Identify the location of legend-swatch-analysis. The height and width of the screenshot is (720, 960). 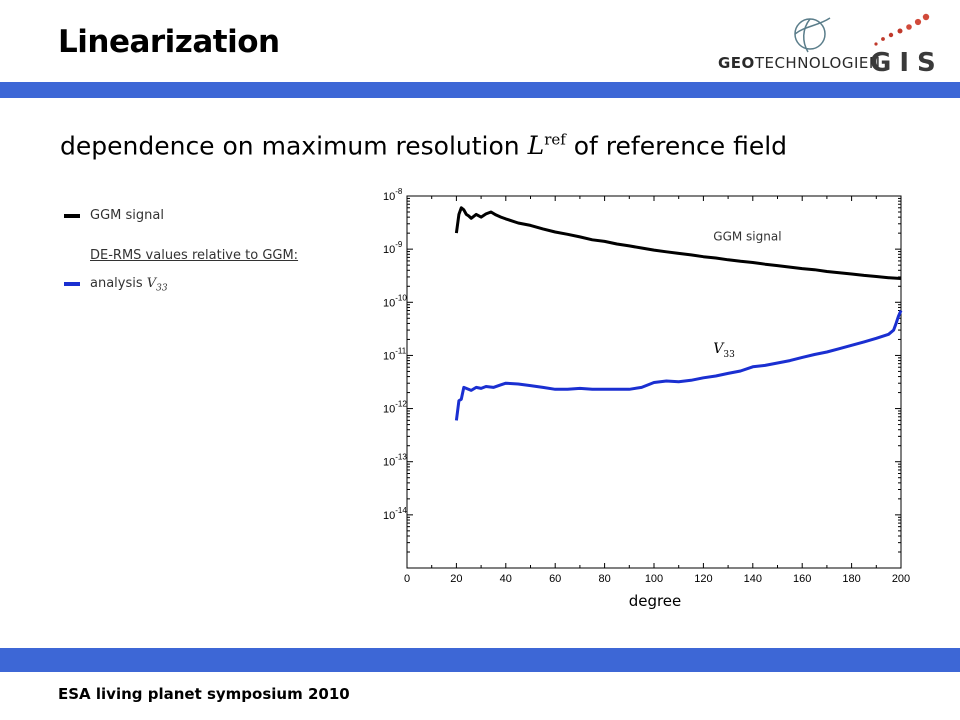
(72, 283).